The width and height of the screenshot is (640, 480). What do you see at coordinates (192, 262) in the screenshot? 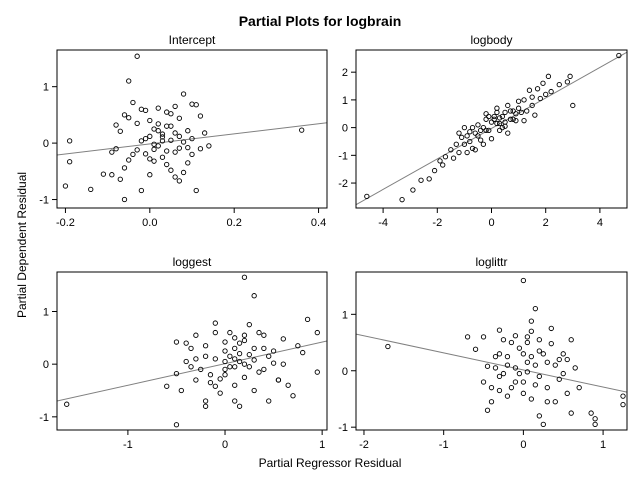
I see `panel-title: loggest` at bounding box center [192, 262].